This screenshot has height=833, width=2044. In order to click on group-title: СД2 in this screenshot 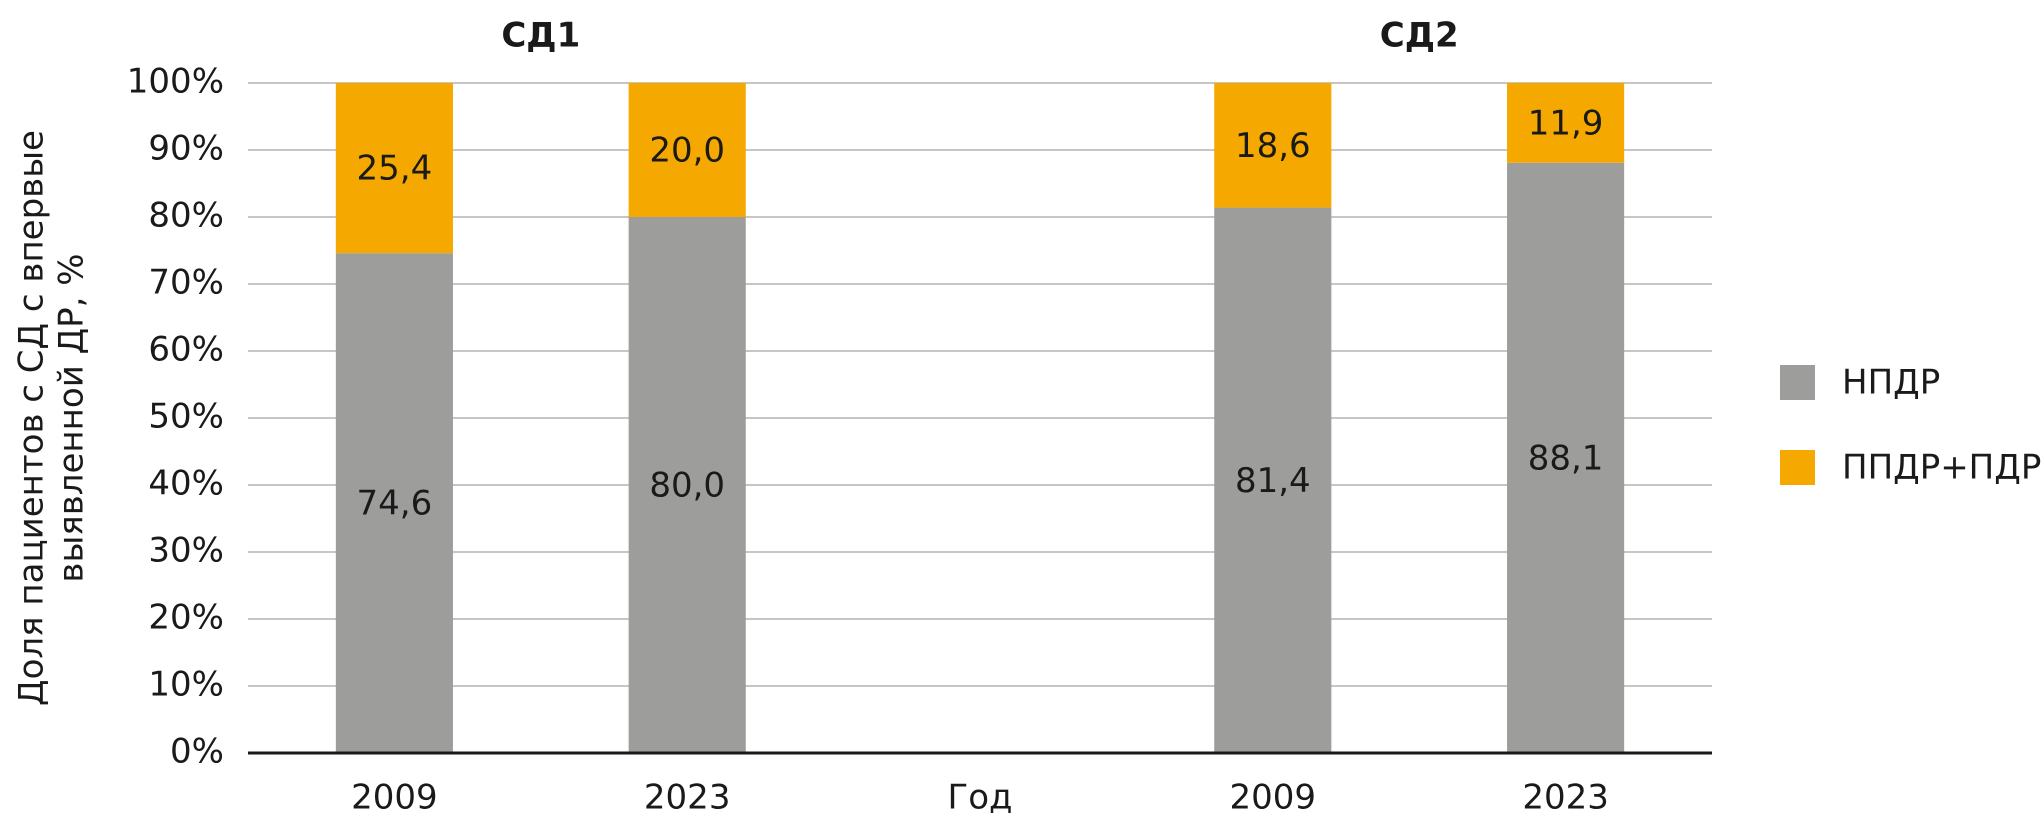, I will do `click(1419, 36)`.